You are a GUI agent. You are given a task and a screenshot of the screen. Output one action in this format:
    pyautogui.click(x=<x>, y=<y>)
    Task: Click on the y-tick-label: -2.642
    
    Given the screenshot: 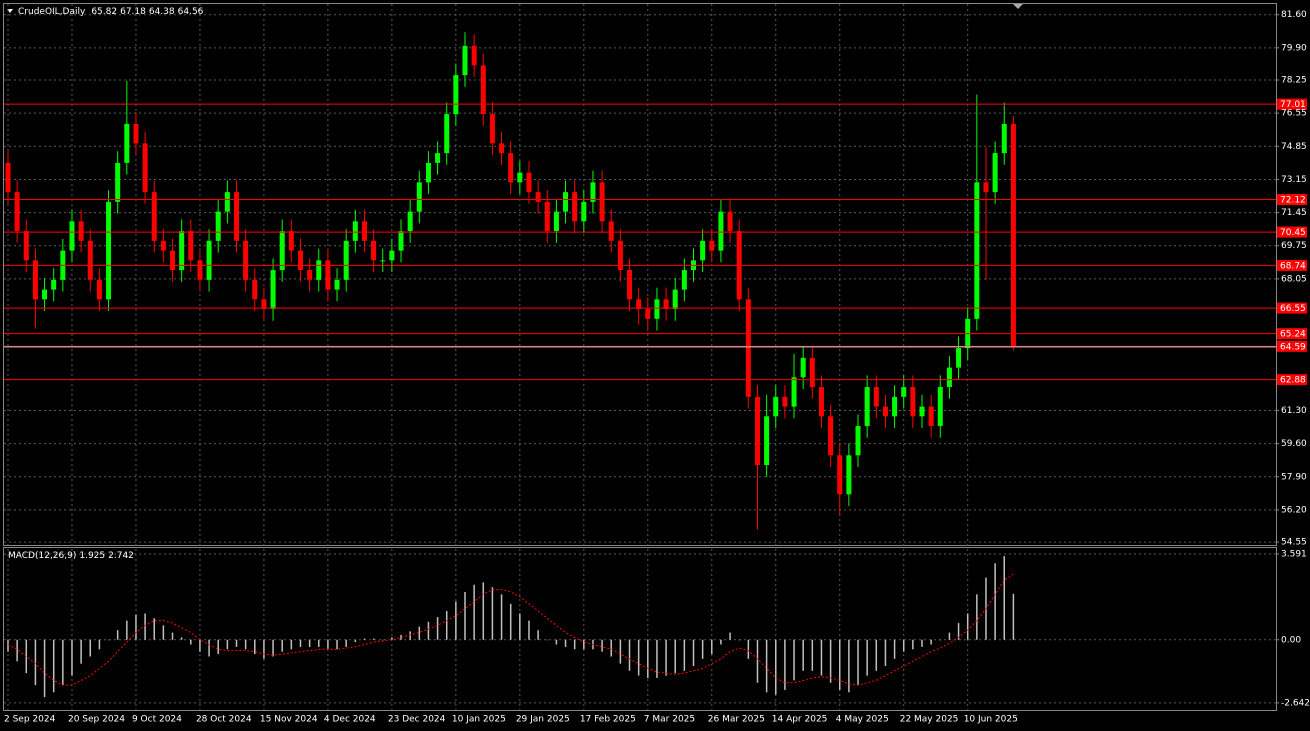 What is the action you would take?
    pyautogui.click(x=1295, y=703)
    